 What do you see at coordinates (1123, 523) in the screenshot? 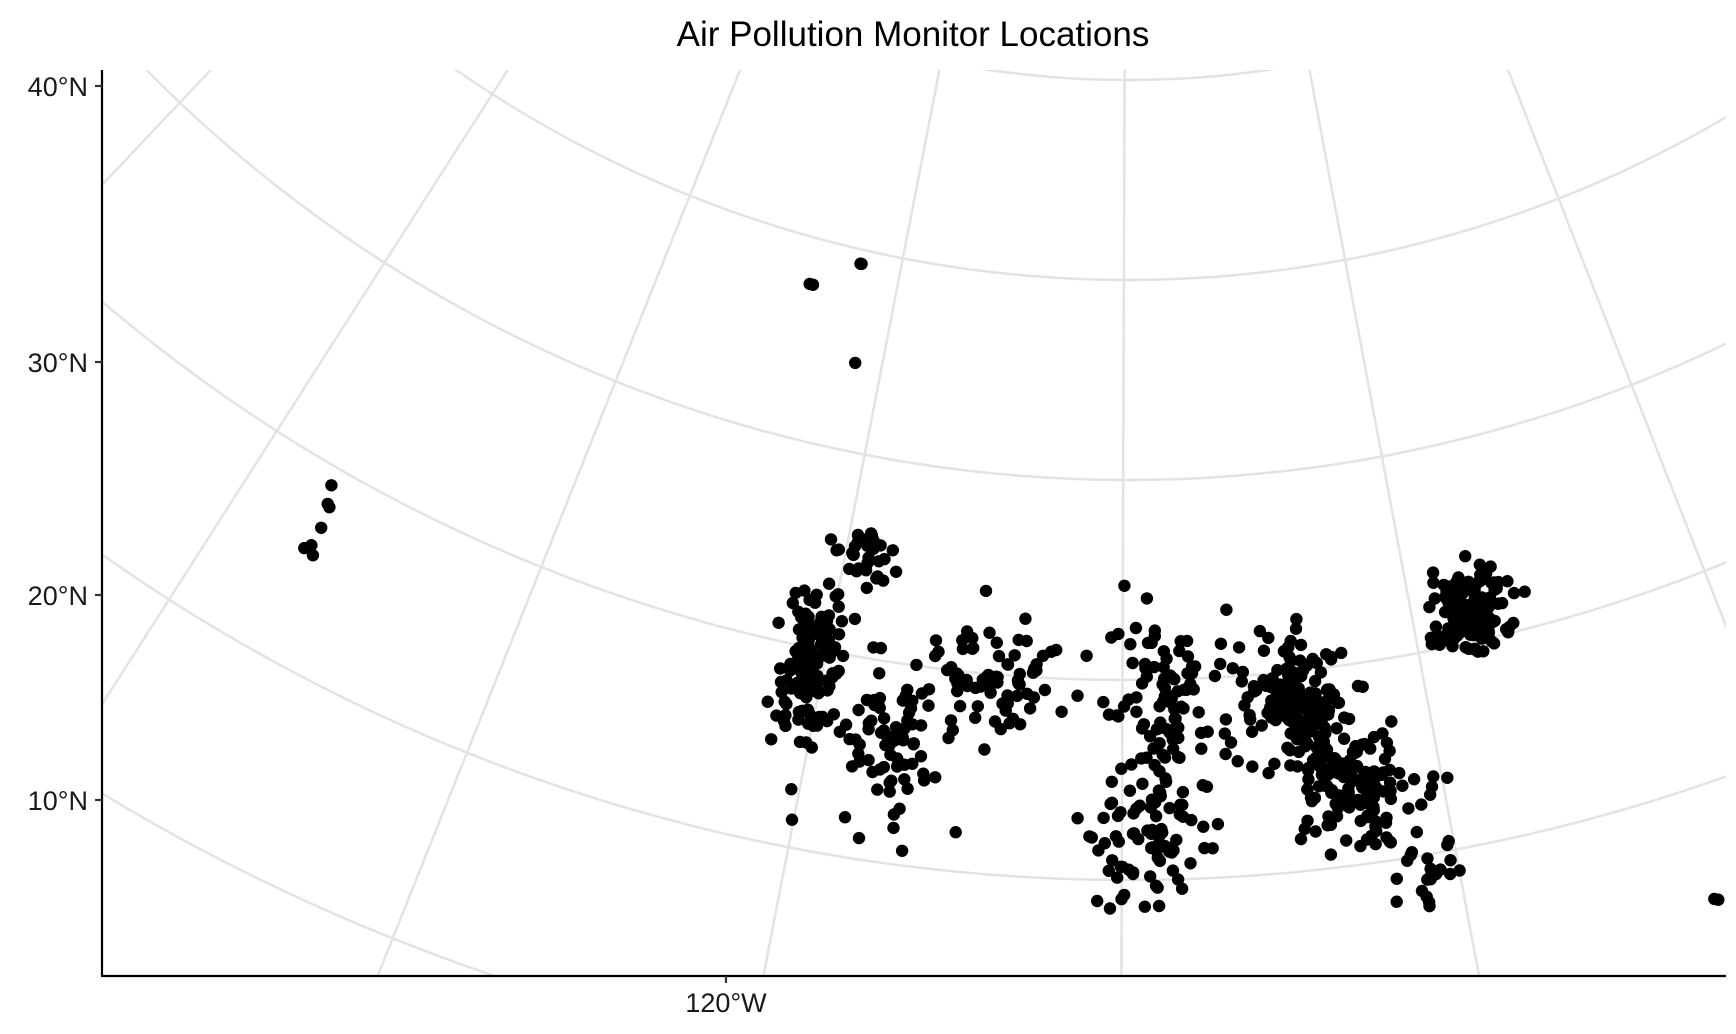
I see `meridian-gridline` at bounding box center [1123, 523].